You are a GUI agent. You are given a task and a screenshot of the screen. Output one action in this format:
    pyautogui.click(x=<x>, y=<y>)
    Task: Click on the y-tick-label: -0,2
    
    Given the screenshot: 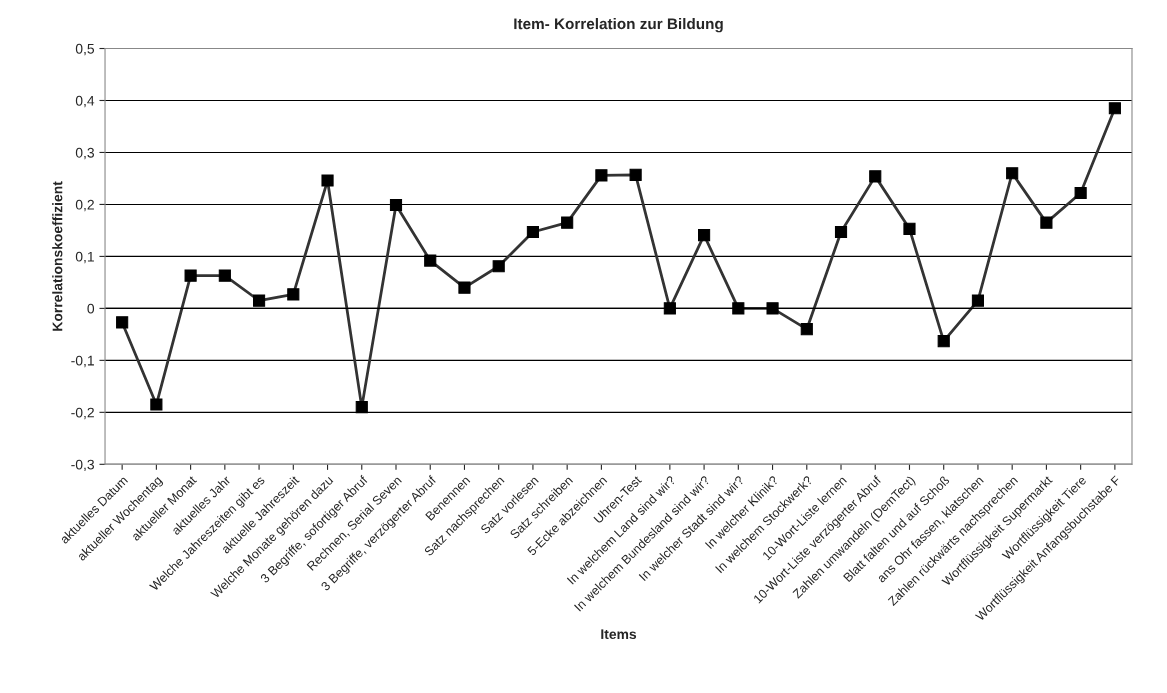 What is the action you would take?
    pyautogui.click(x=82, y=413)
    